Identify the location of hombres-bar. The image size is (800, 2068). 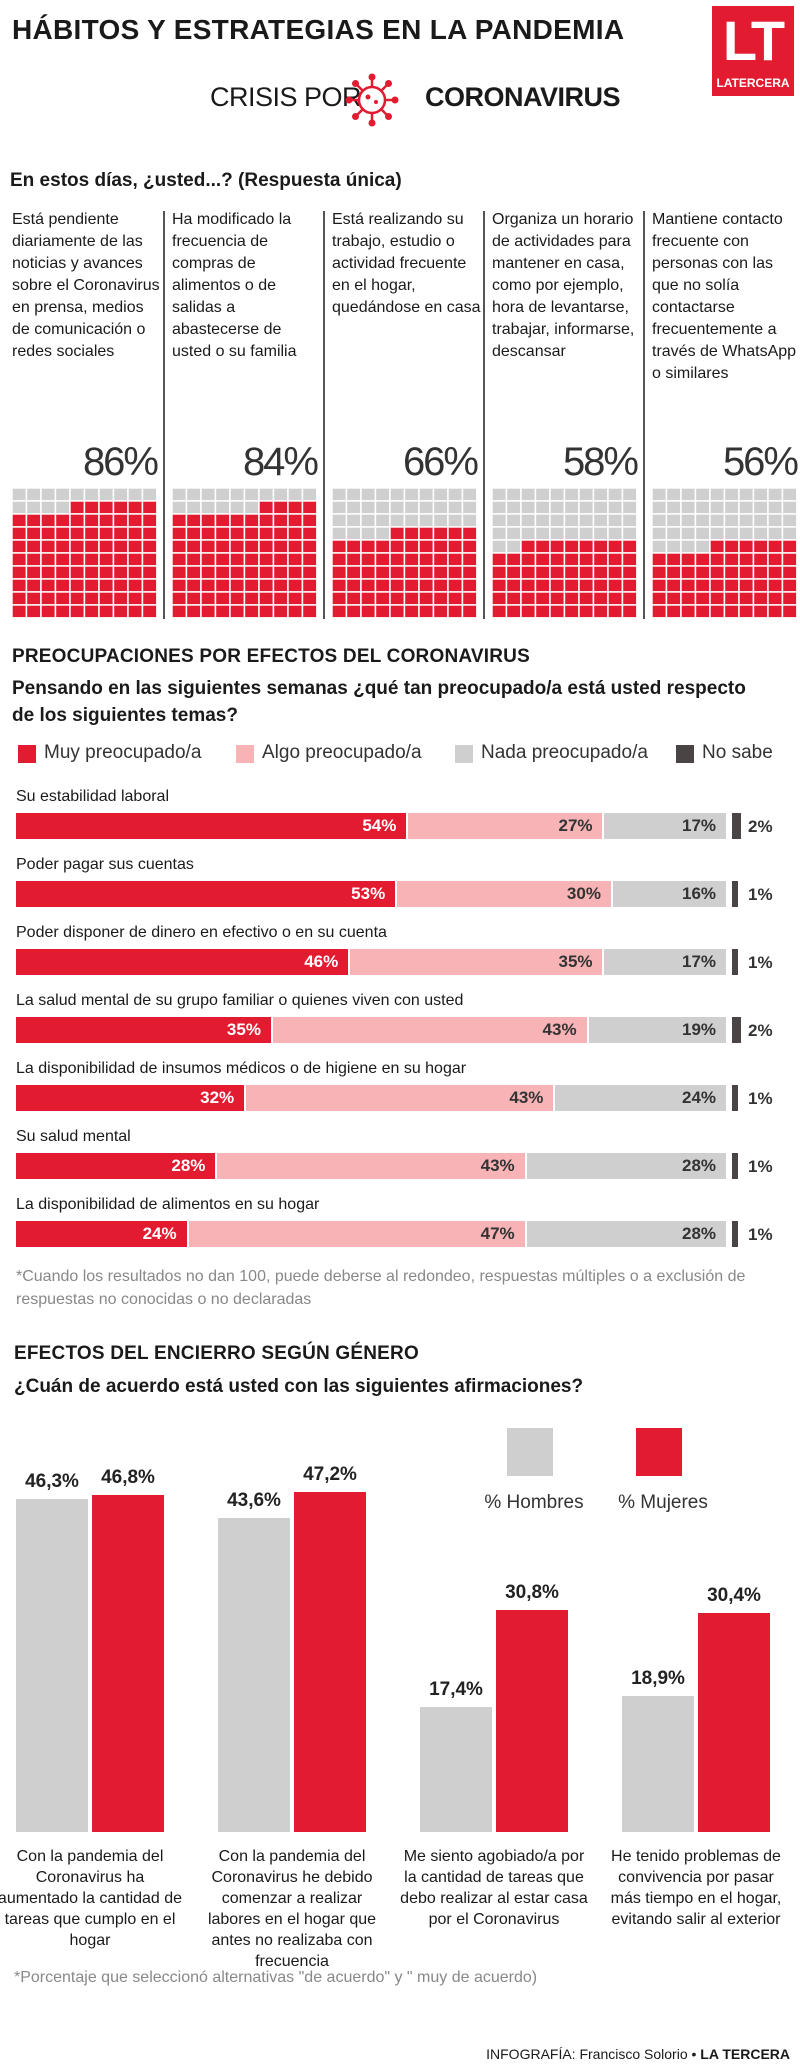
(658, 1763).